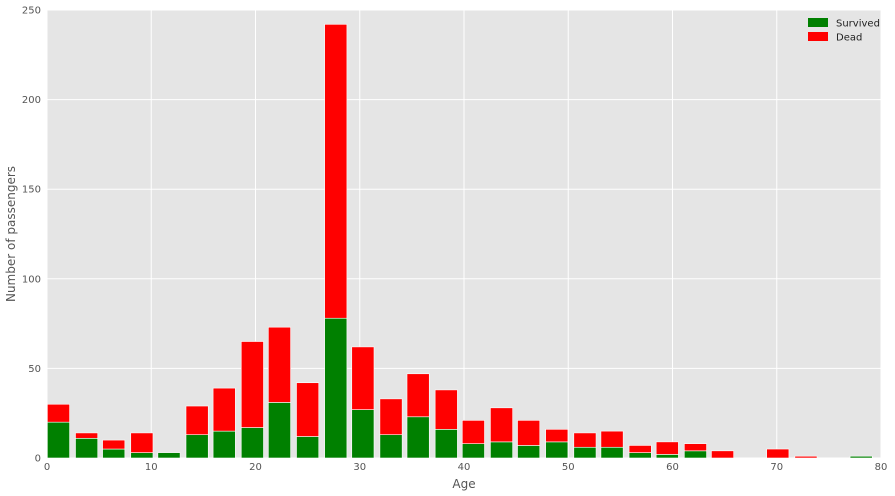  Describe the element at coordinates (34, 369) in the screenshot. I see `y-tick-label: 50` at that location.